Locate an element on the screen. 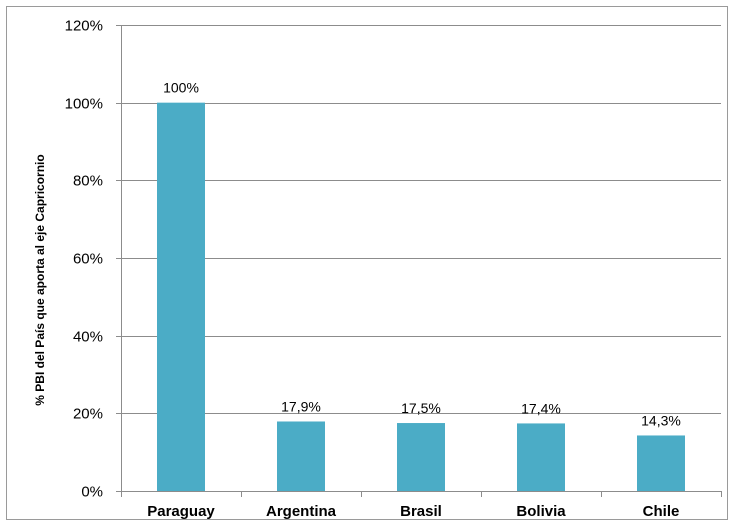 The image size is (736, 526). x-category-label: Paraguay is located at coordinates (181, 511).